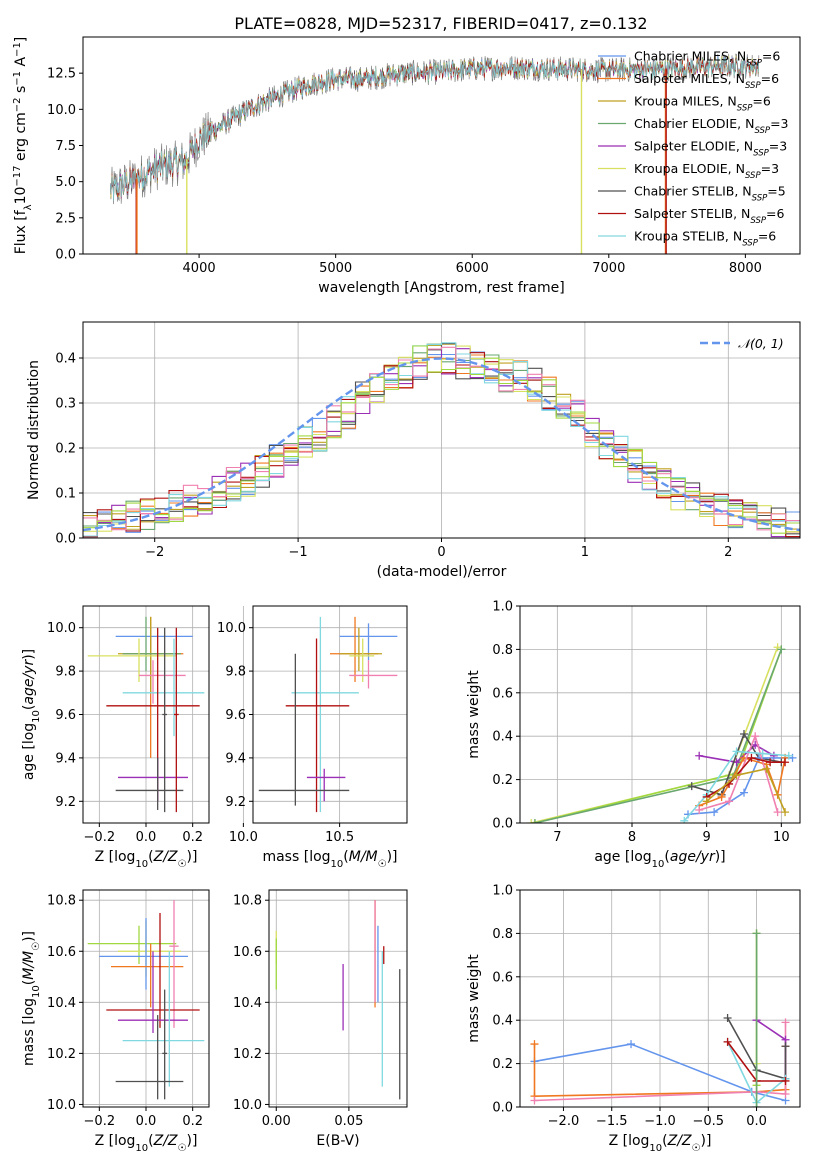  Describe the element at coordinates (165, 1141) in the screenshot. I see `x-axis-label-part: Z/Z` at that location.